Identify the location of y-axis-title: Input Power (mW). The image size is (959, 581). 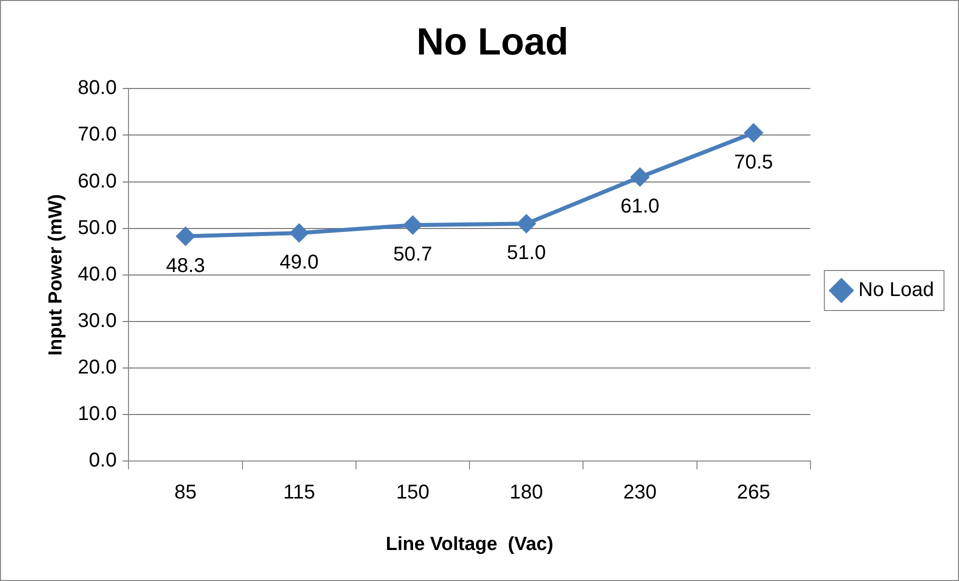
(56, 275).